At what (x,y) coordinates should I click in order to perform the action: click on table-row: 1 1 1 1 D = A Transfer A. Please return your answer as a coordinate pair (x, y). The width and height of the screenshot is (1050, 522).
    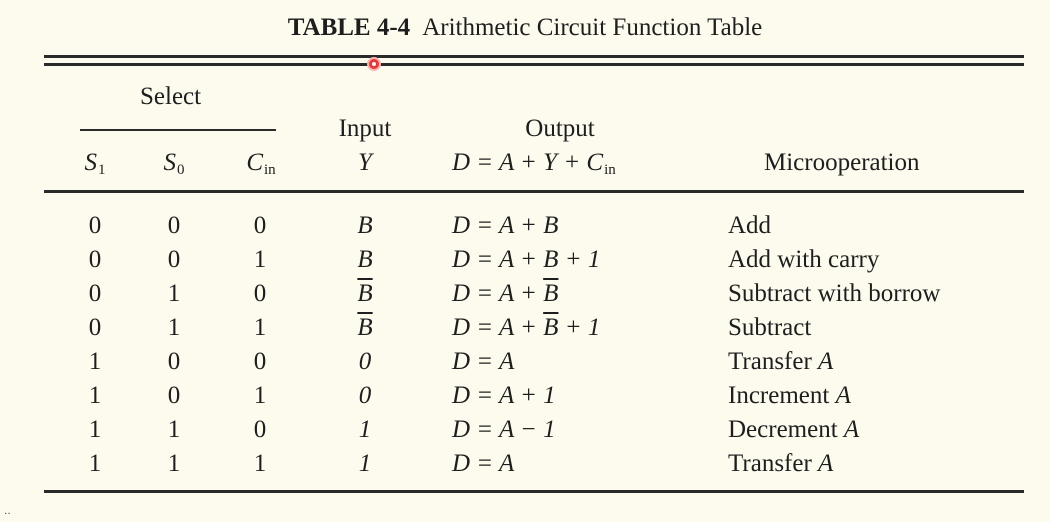
    Looking at the image, I should click on (525, 466).